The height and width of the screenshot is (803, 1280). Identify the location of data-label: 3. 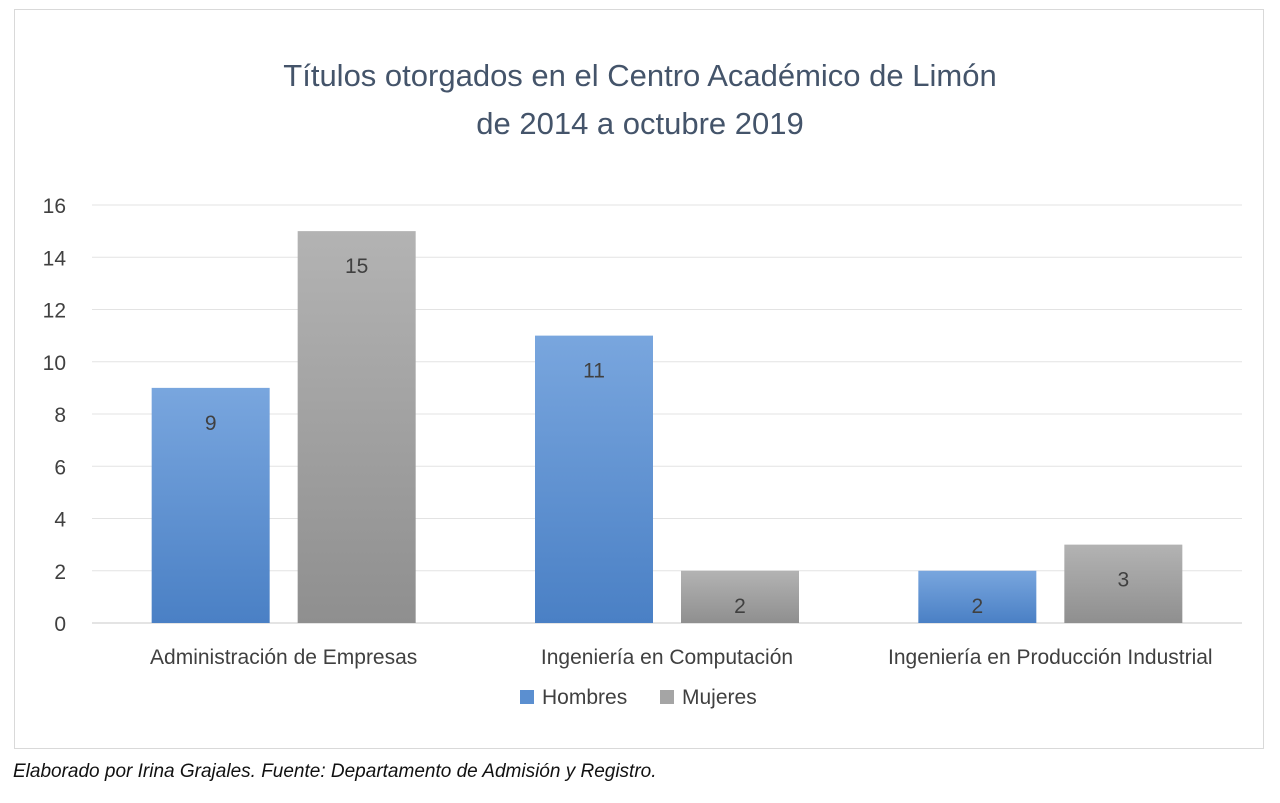
(1123, 580).